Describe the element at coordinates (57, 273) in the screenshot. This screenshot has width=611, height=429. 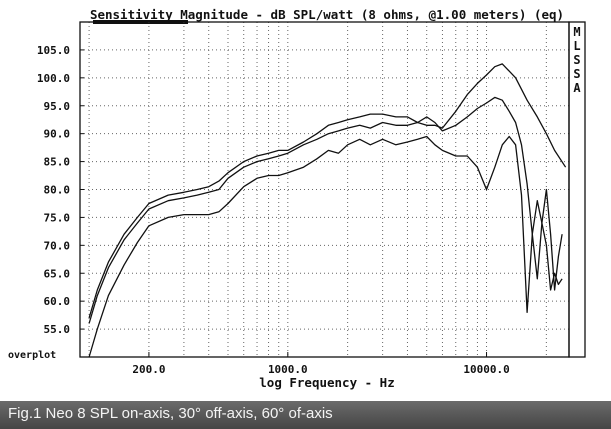
I see `y-tick-label: 65.0` at that location.